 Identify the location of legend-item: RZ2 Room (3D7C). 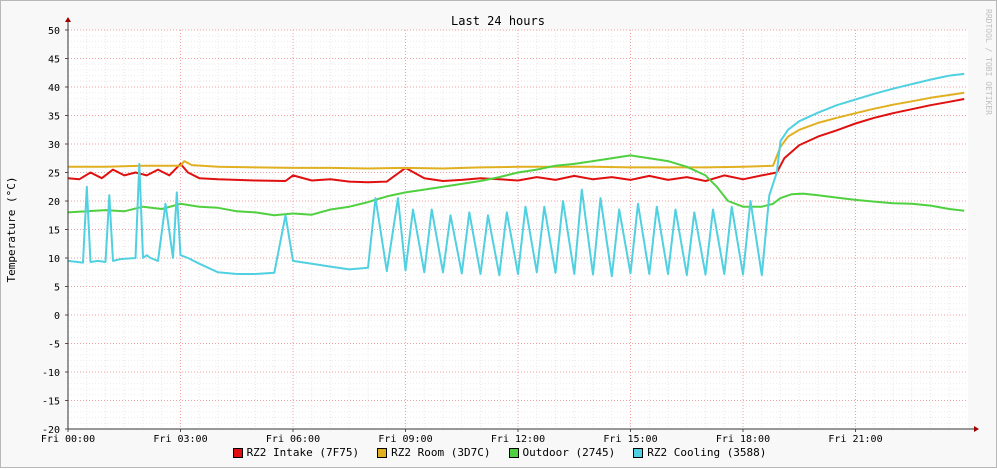
(434, 452).